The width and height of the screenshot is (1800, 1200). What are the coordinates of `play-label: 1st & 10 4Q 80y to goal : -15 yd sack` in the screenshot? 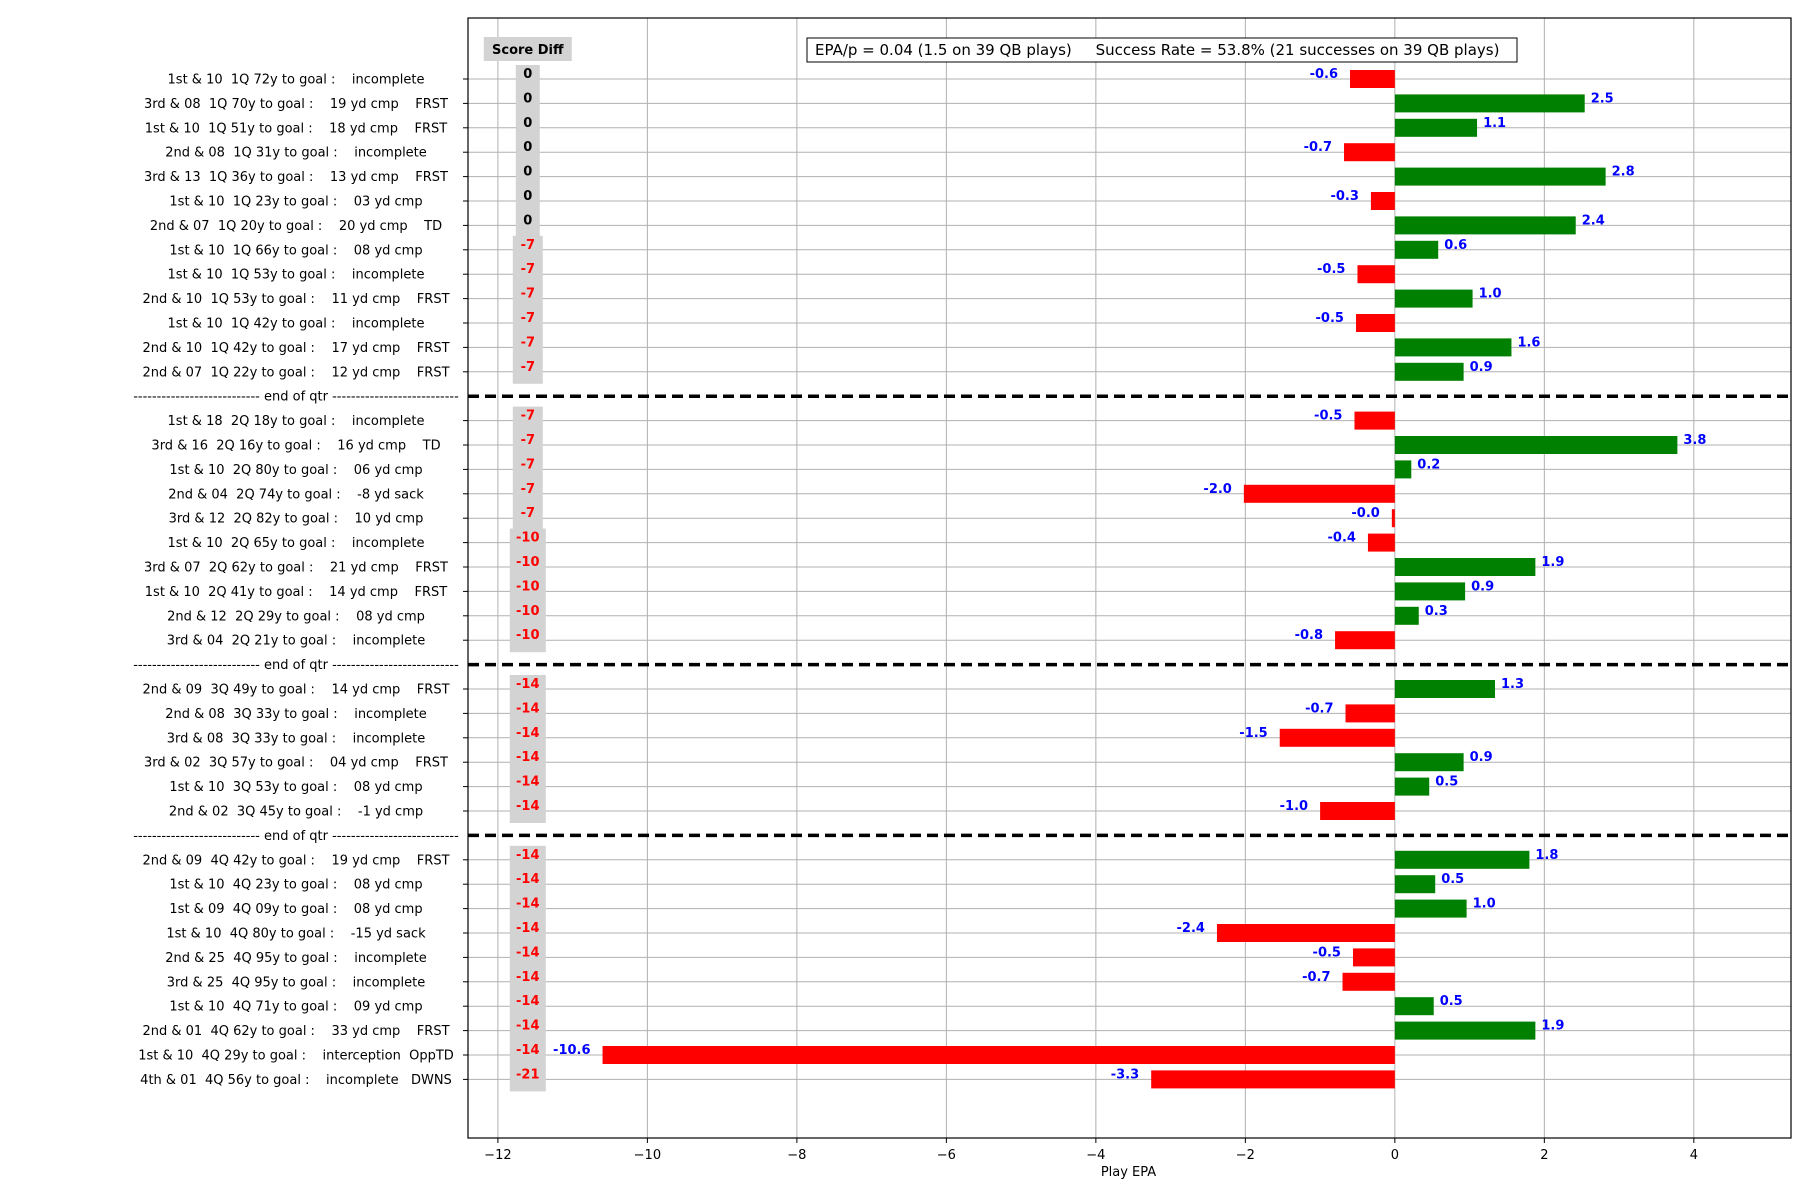 It's located at (296, 934).